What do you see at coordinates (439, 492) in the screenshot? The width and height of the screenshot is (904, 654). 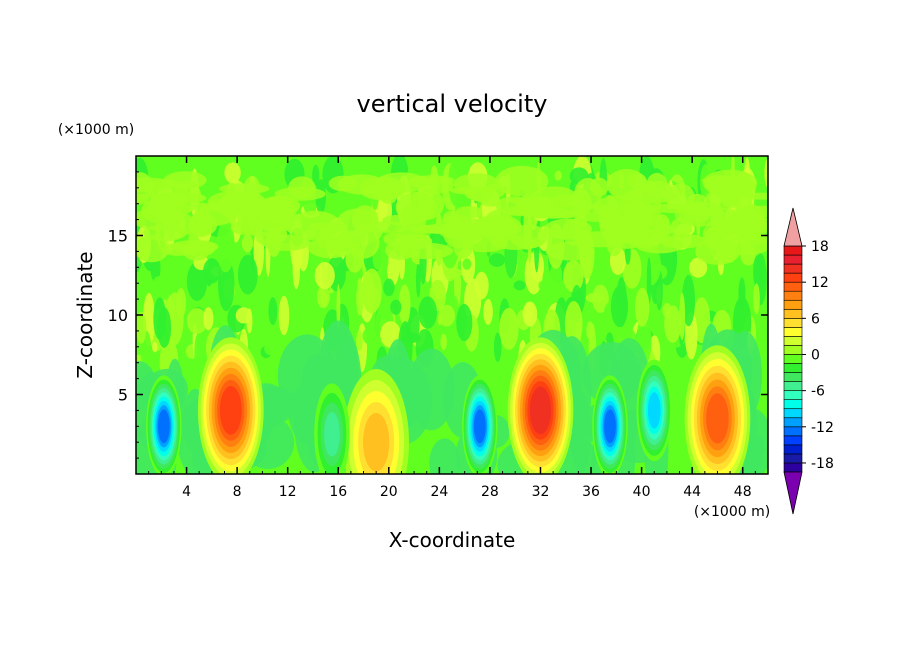 I see `x-tick-label: 24` at bounding box center [439, 492].